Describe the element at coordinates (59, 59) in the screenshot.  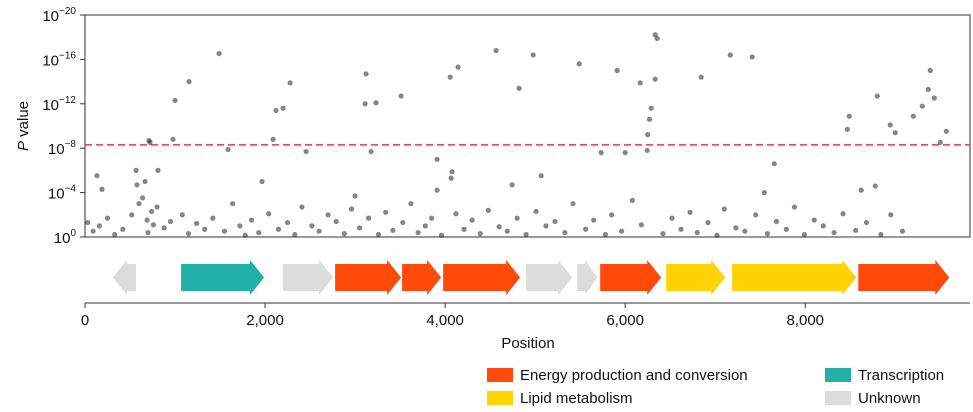
I see `y-tick-label: 10⁻¹⁶` at that location.